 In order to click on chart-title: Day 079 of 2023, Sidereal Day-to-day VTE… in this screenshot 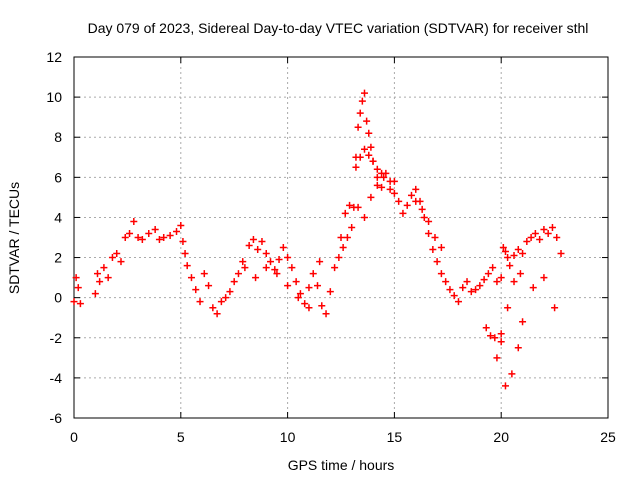, I will do `click(338, 28)`.